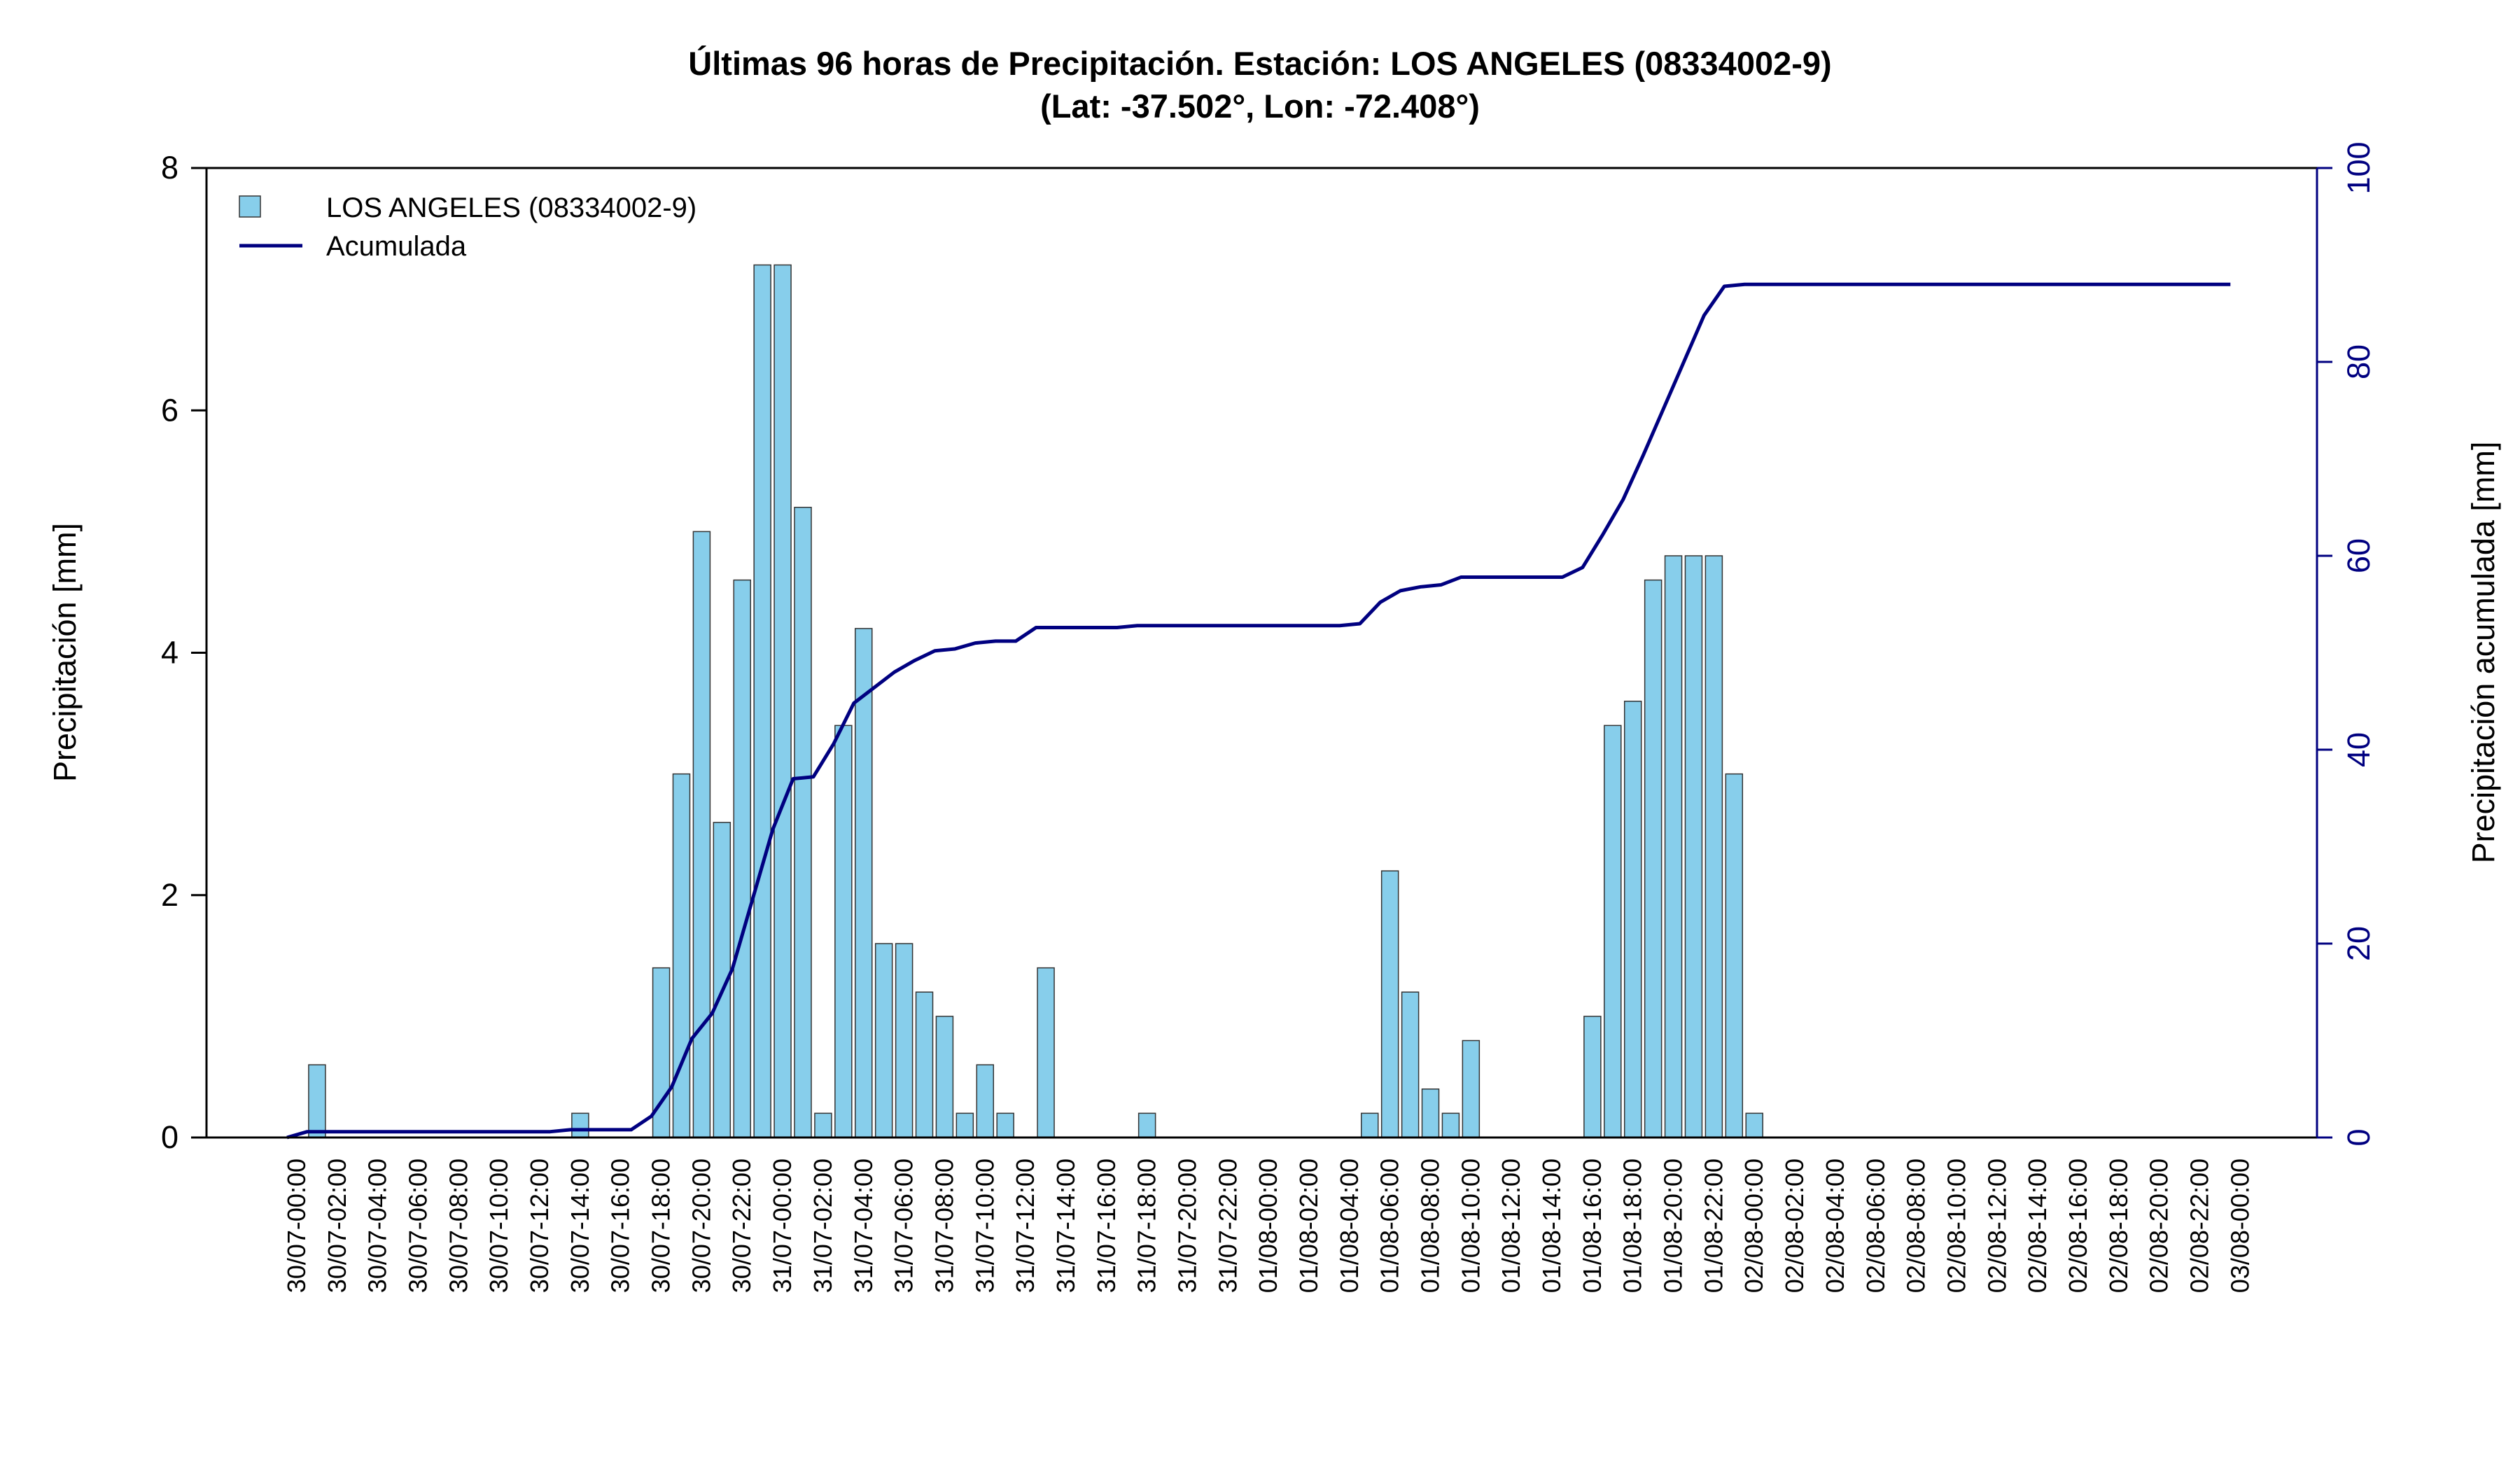 Image resolution: width=2520 pixels, height=1470 pixels. Describe the element at coordinates (1996, 1225) in the screenshot. I see `x-tick-label: 02/08-12:00` at that location.